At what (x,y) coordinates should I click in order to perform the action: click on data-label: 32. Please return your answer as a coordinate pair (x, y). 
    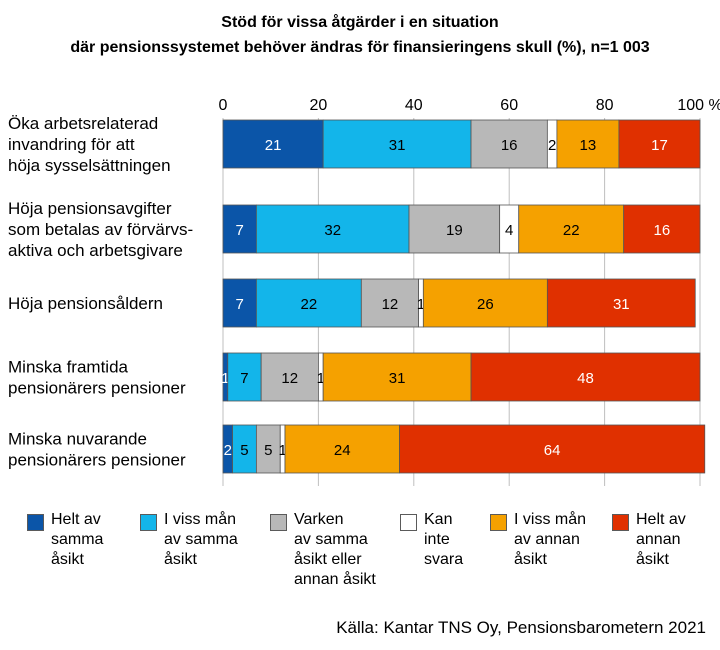
    Looking at the image, I should click on (332, 230).